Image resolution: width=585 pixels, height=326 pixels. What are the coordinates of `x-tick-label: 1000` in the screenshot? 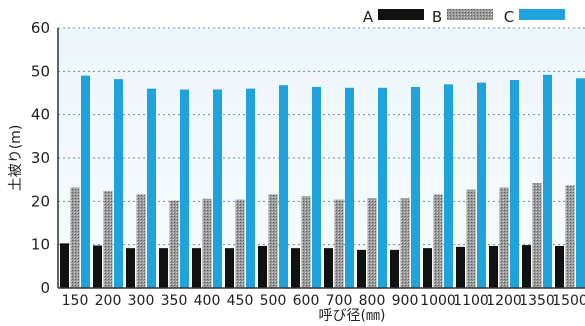 It's located at (438, 301).